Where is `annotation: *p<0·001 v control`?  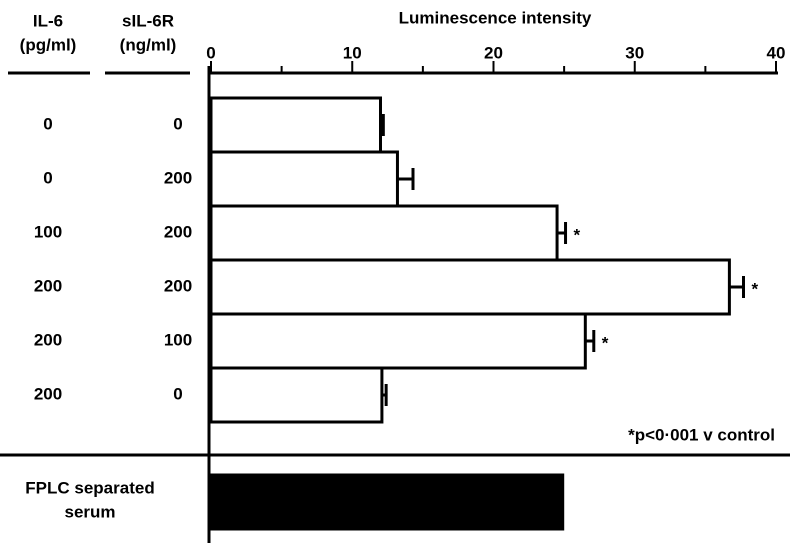 annotation: *p<0·001 v control is located at coordinates (701, 434).